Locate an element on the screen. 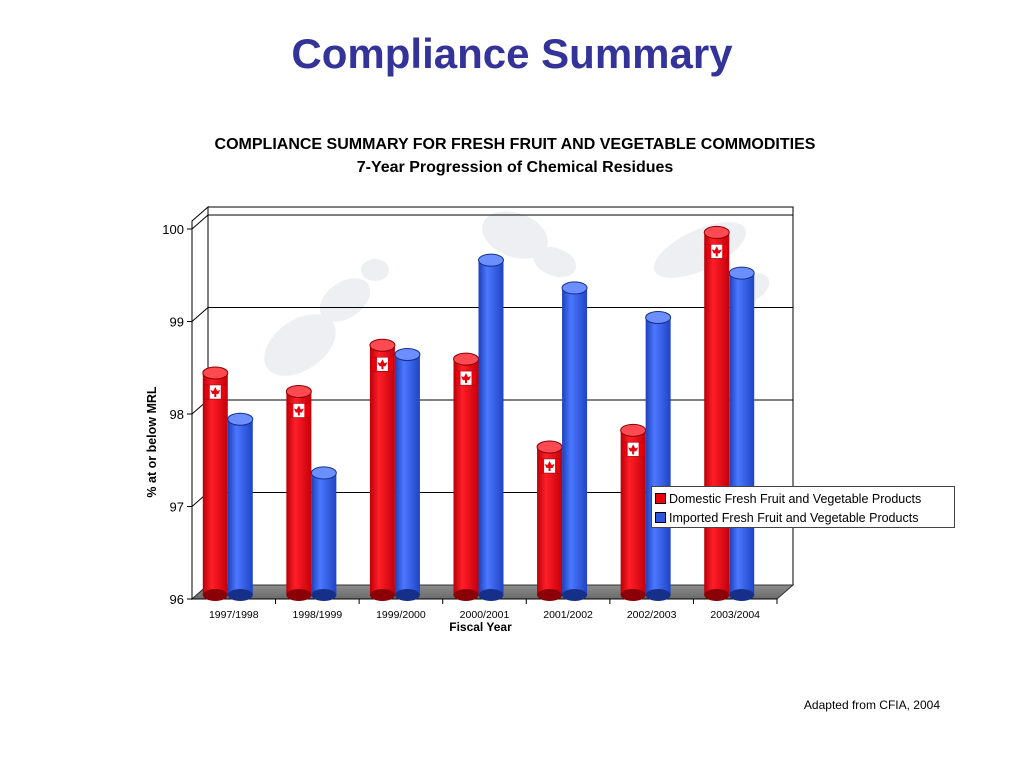 The image size is (1024, 768). gridline-side is located at coordinates (200, 222).